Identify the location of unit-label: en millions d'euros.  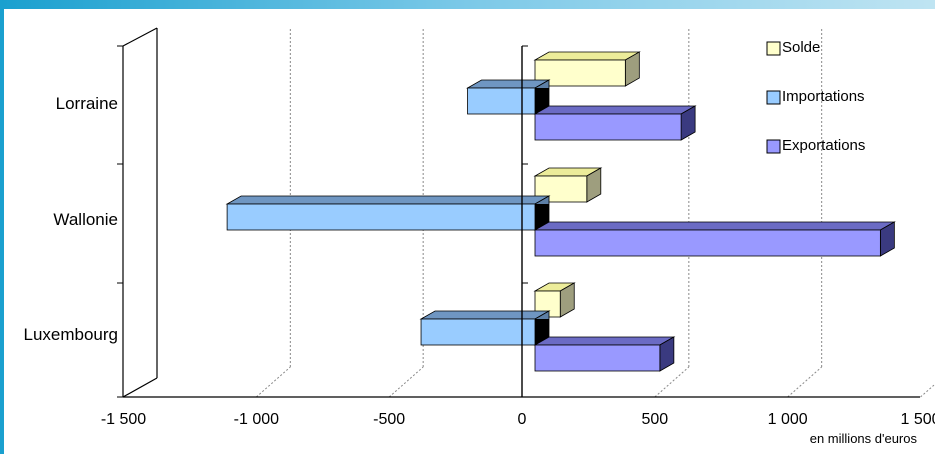
(864, 438).